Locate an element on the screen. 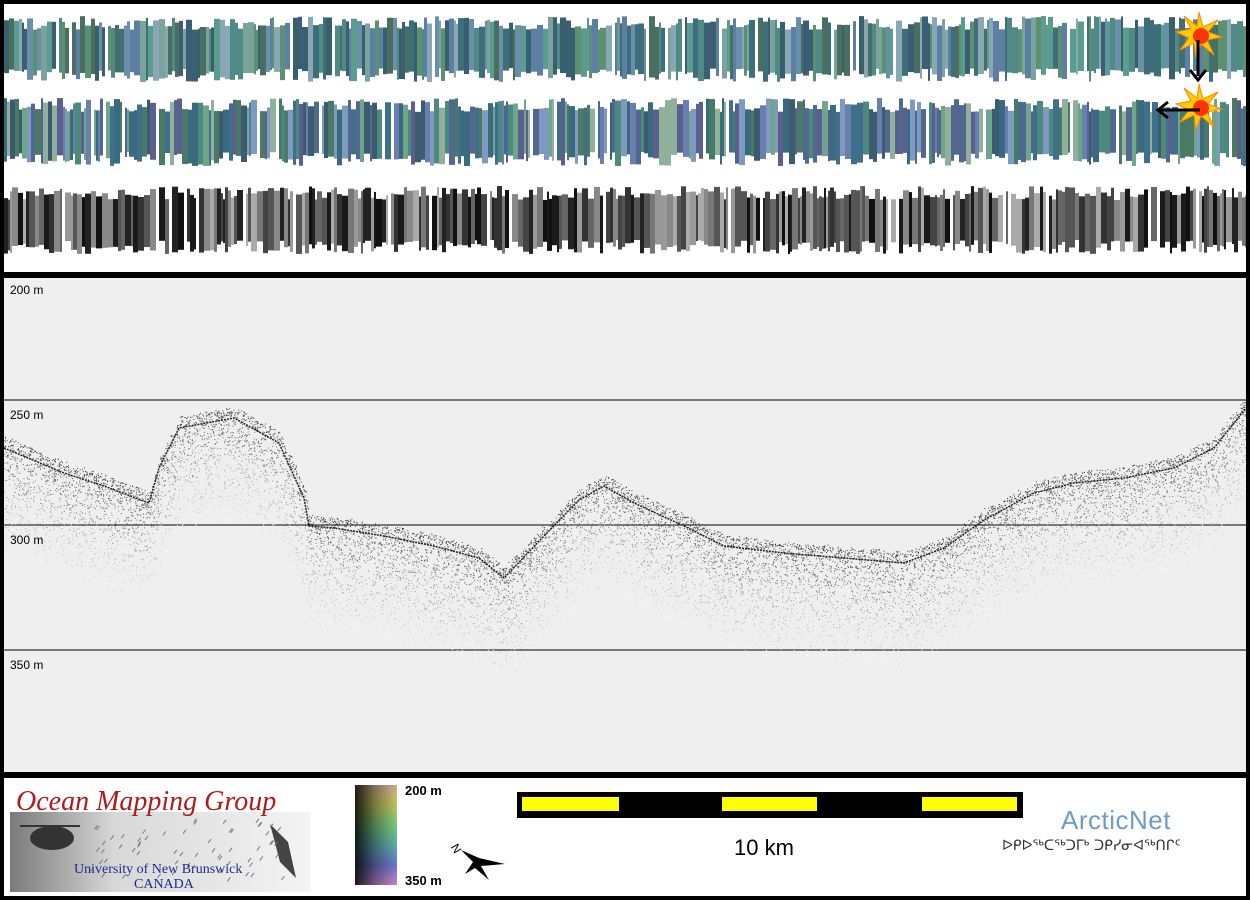  ocean-mapping-group-logo is located at coordinates (160, 852).